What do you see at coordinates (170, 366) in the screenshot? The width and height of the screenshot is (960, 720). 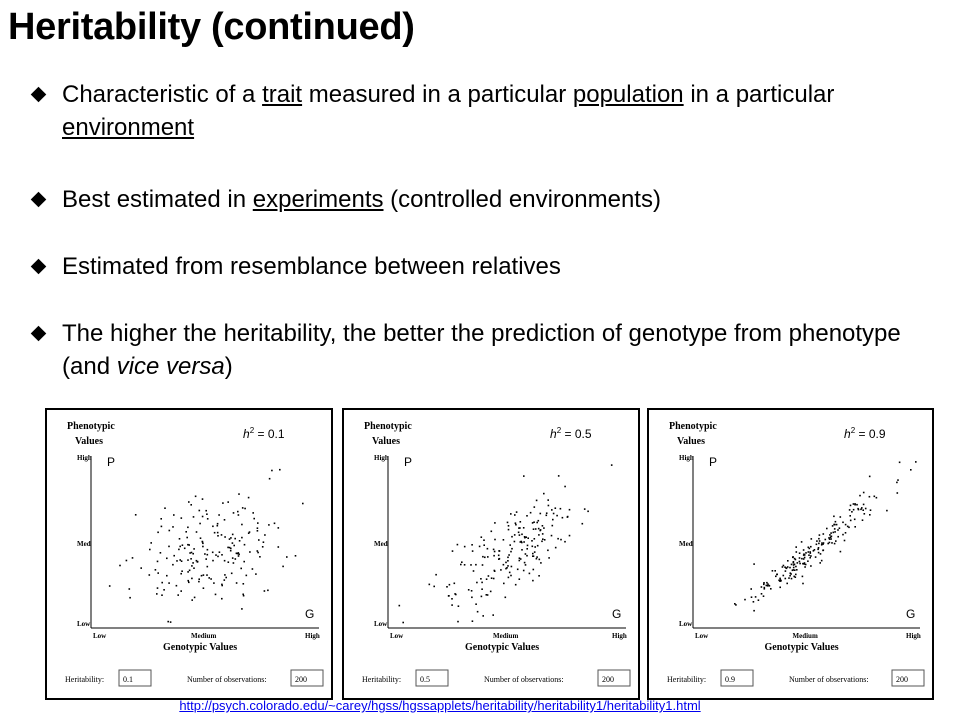 I see `bullet-text-run: vice versa` at bounding box center [170, 366].